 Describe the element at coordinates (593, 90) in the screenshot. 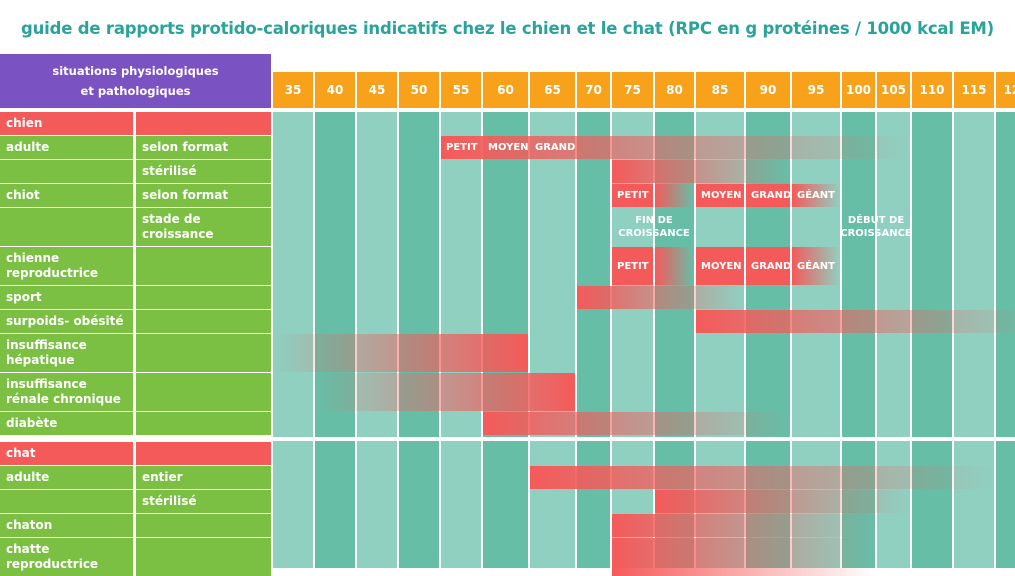

I see `x-tick-70: 70` at that location.